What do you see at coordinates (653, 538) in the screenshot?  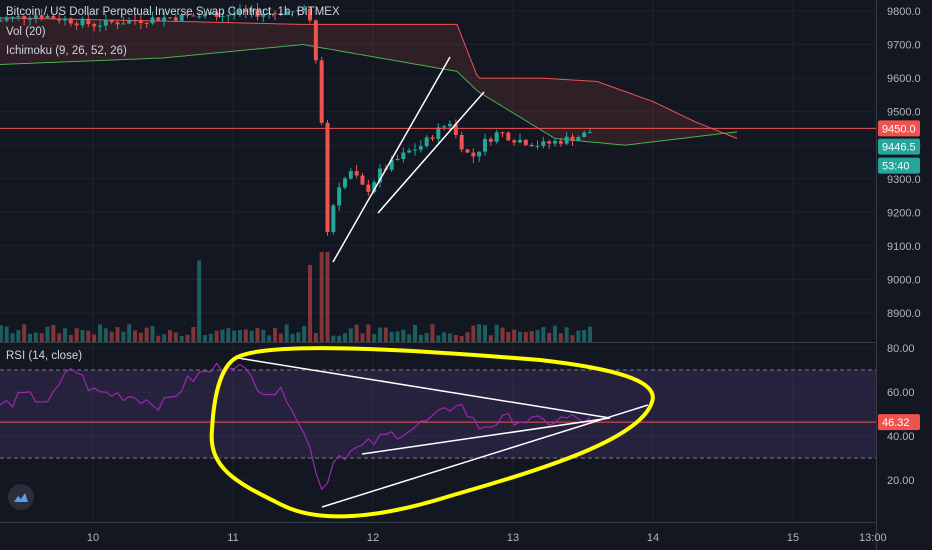 I see `time-tick-label: 14` at bounding box center [653, 538].